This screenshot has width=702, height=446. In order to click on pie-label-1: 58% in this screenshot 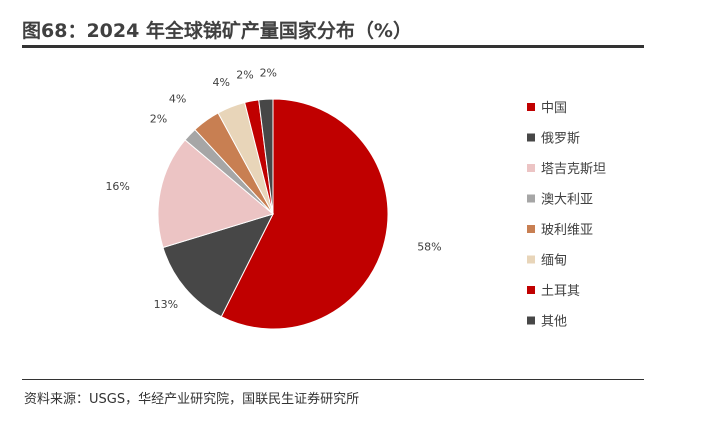, I will do `click(429, 246)`.